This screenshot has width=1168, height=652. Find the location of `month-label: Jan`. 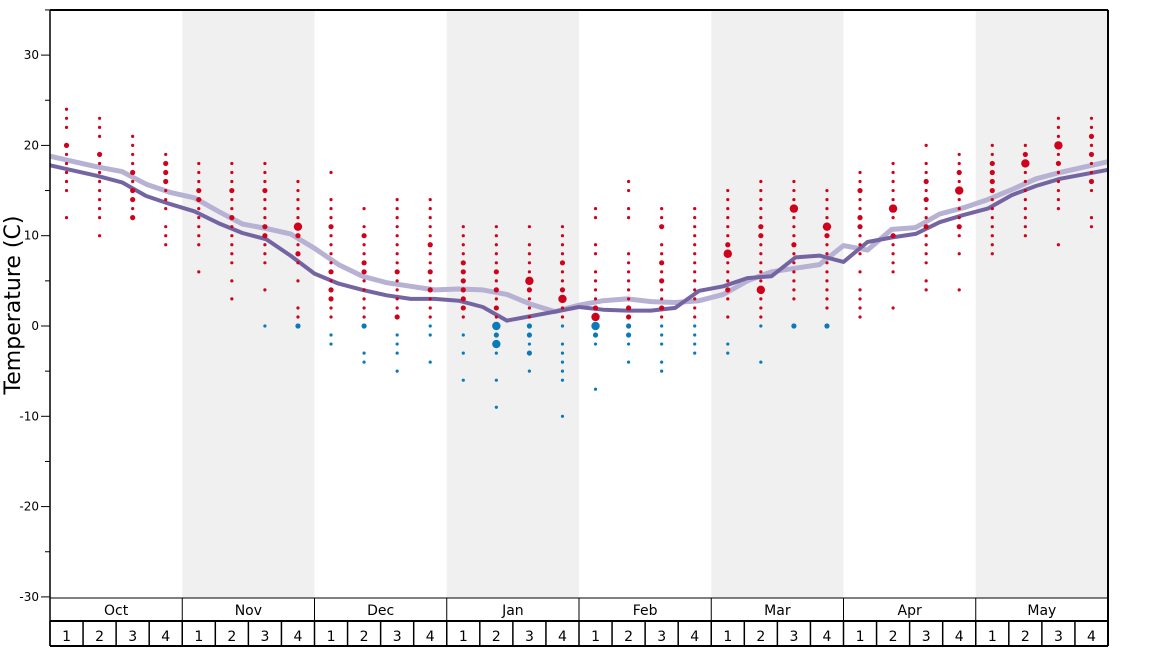

month-label: Jan is located at coordinates (512, 611).